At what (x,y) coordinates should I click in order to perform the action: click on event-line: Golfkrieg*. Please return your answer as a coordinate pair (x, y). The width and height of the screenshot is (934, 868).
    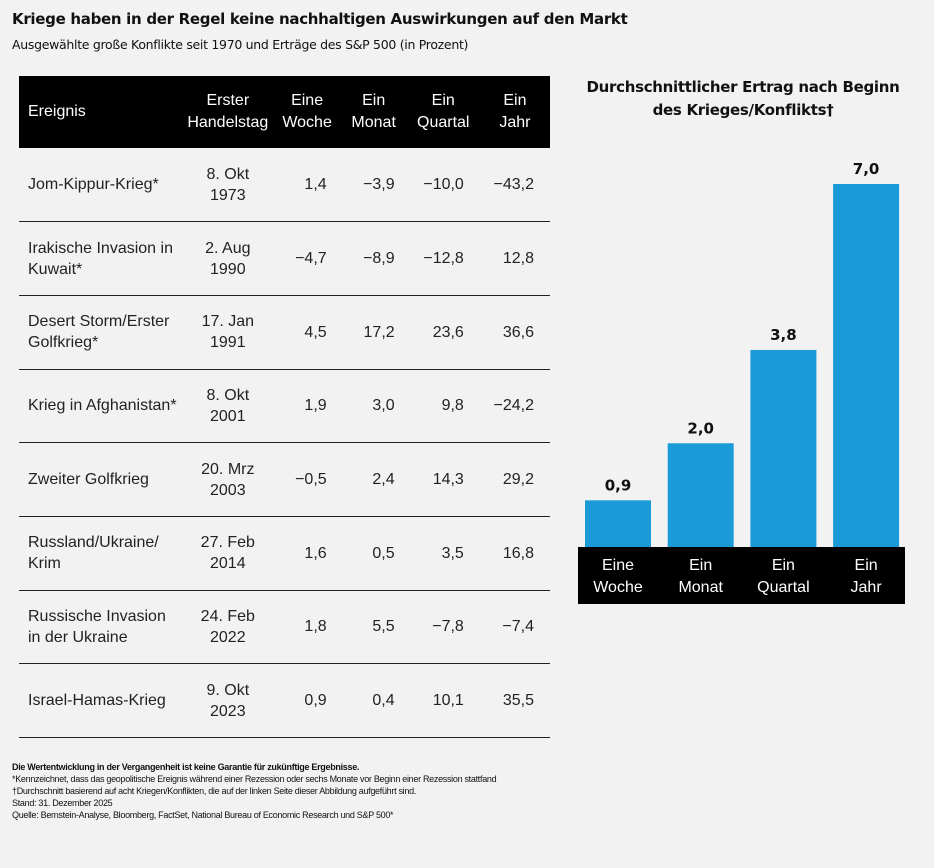
    Looking at the image, I should click on (63, 343).